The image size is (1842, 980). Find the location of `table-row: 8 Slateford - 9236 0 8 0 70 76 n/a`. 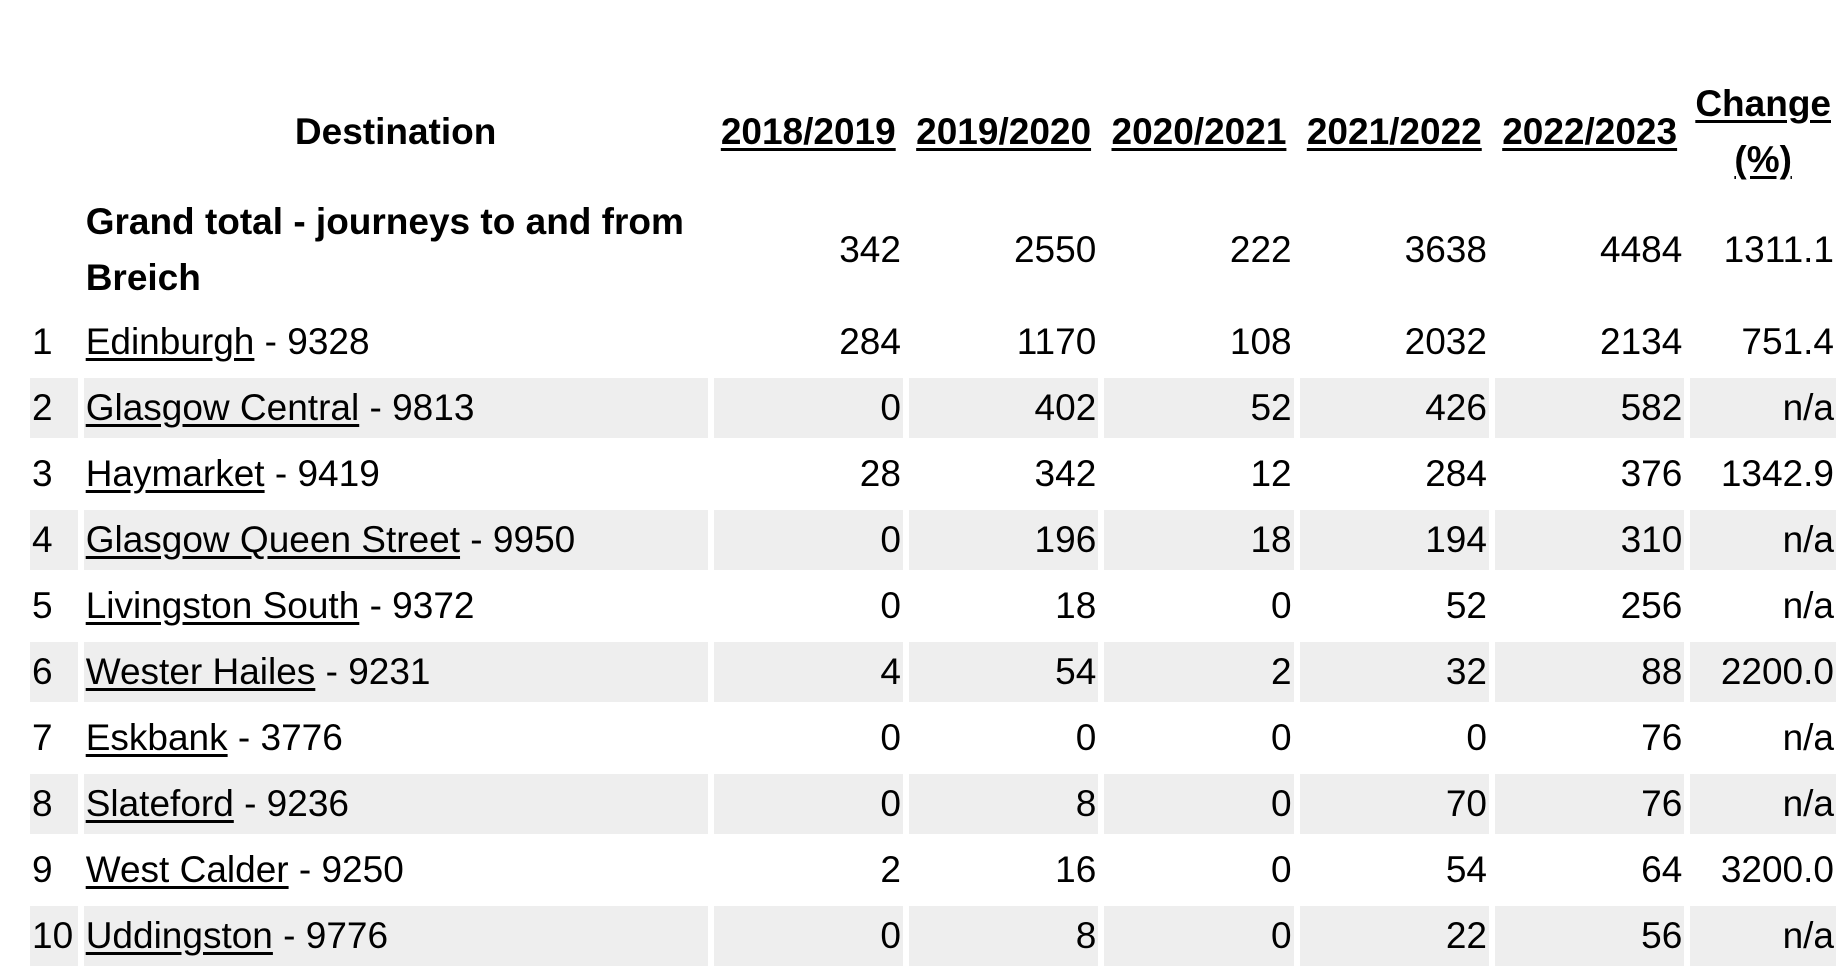

table-row: 8 Slateford - 9236 0 8 0 70 76 n/a is located at coordinates (933, 804).